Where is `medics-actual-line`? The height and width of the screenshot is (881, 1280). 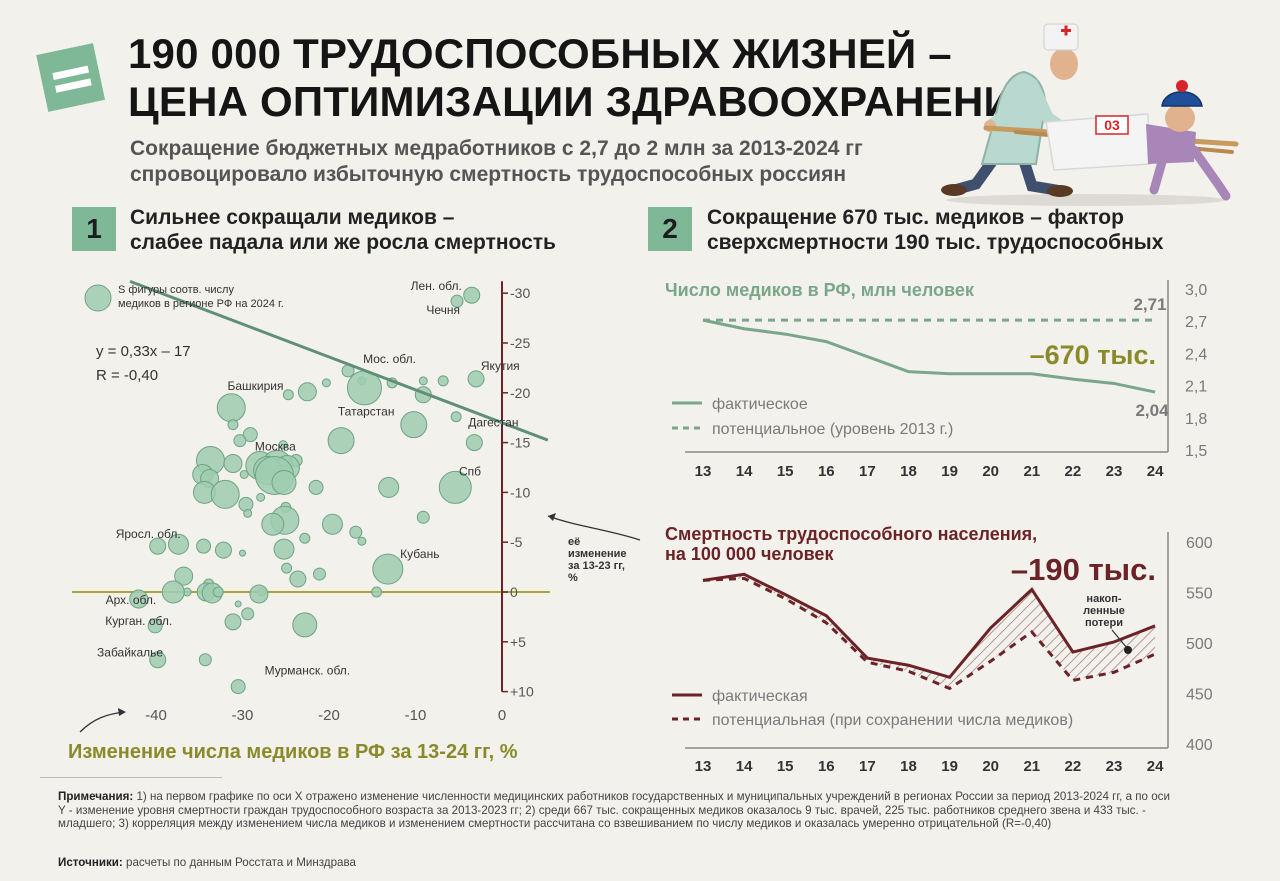 medics-actual-line is located at coordinates (929, 356).